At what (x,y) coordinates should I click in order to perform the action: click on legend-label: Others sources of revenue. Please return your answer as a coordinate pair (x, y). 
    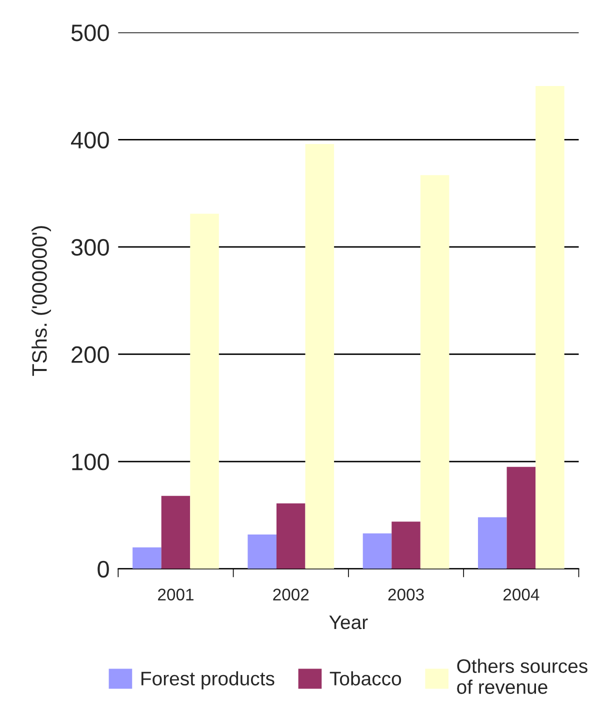
    Looking at the image, I should click on (522, 676).